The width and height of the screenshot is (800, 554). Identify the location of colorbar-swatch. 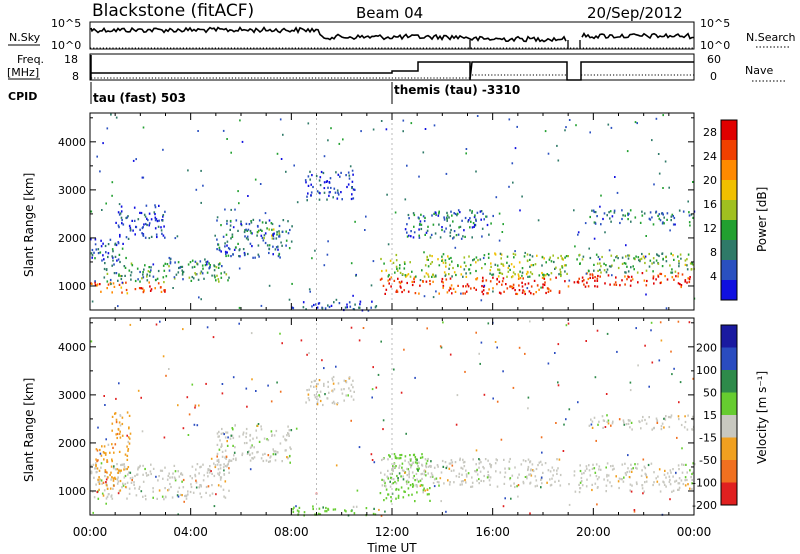
(729, 250).